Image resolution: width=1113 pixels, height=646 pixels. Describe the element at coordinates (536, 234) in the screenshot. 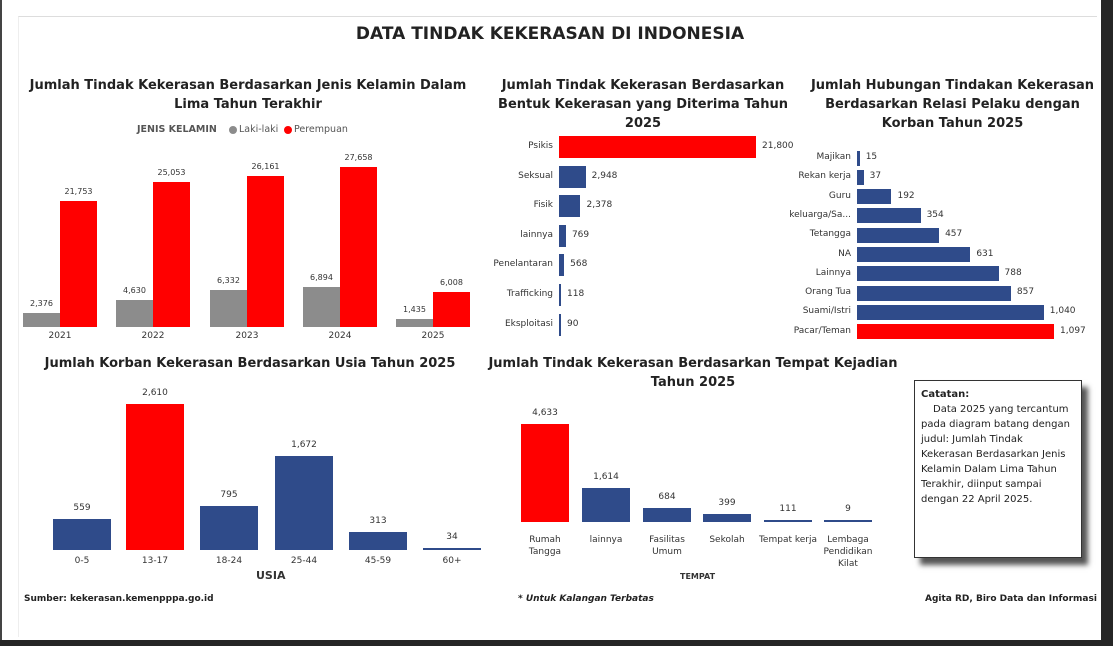

I see `y-tick-label: lainnya` at that location.